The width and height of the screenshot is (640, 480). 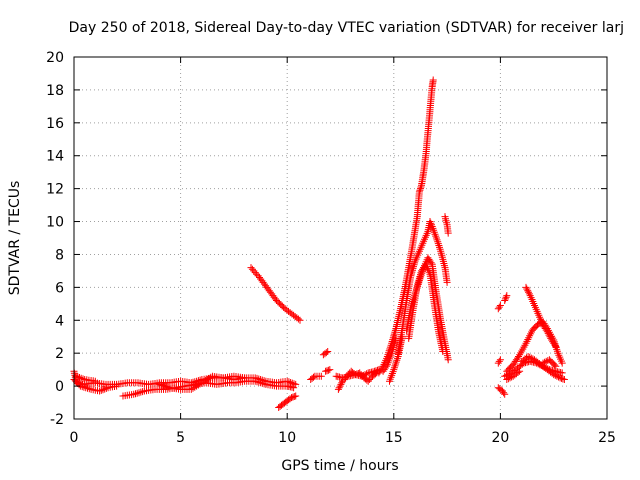 What do you see at coordinates (74, 438) in the screenshot?
I see `x-tick-label: 0` at bounding box center [74, 438].